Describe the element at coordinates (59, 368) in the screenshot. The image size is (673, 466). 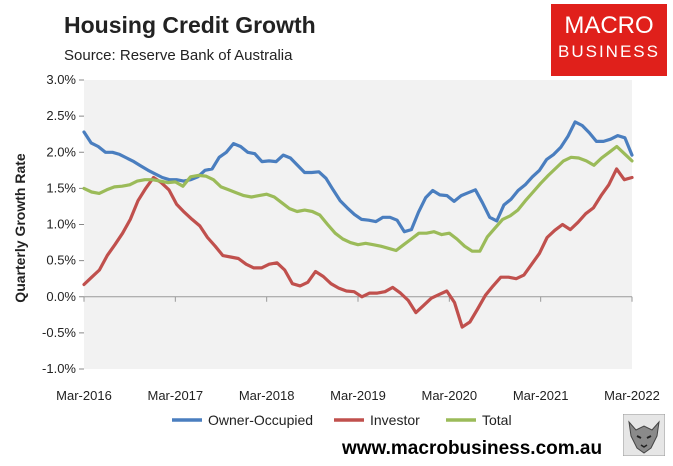
I see `y-tick-label: -1.0%` at that location.